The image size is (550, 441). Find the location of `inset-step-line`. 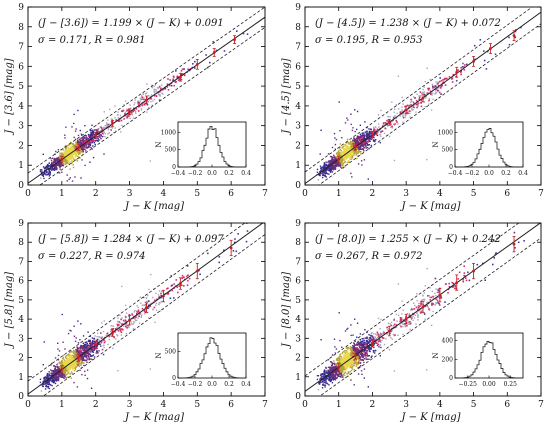

inset-step-line is located at coordinates (489, 148).